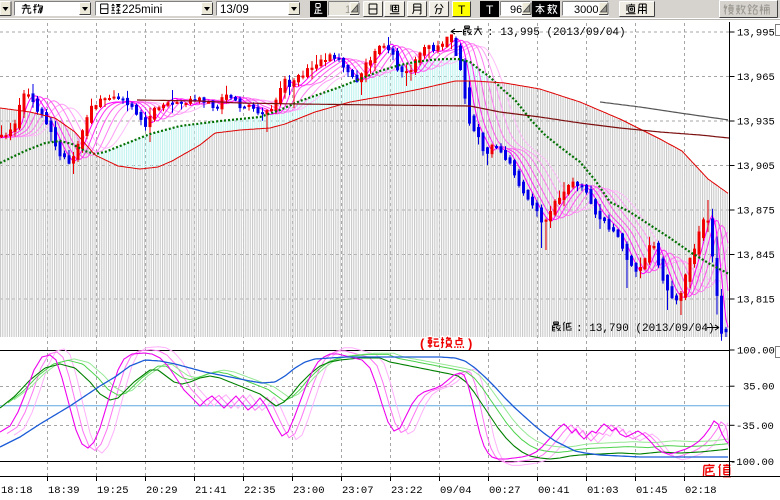 This screenshot has height=500, width=780. I want to click on svg-text:: 13,790 (2013/09/04): : 13,790 (2013/09/04), so click(645, 329).